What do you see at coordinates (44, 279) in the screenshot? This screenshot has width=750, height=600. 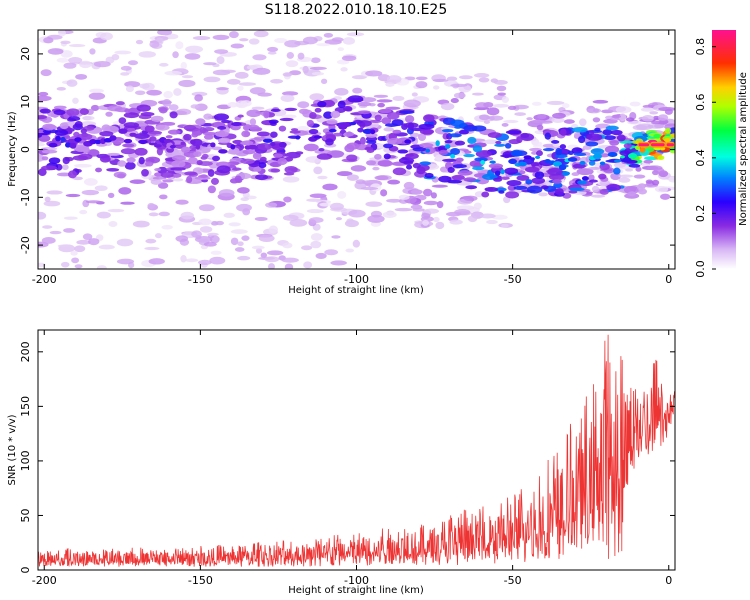 I see `spectrogram-x-tick-label: -200` at bounding box center [44, 279].